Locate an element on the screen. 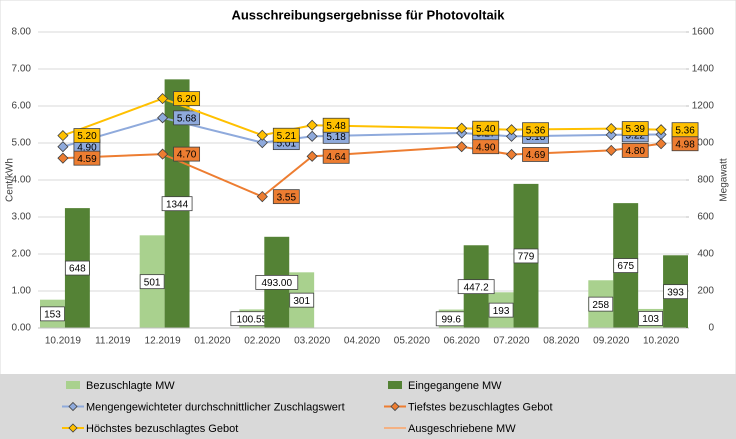 Image resolution: width=736 pixels, height=439 pixels. x-tick-label: 10.2020 is located at coordinates (661, 341).